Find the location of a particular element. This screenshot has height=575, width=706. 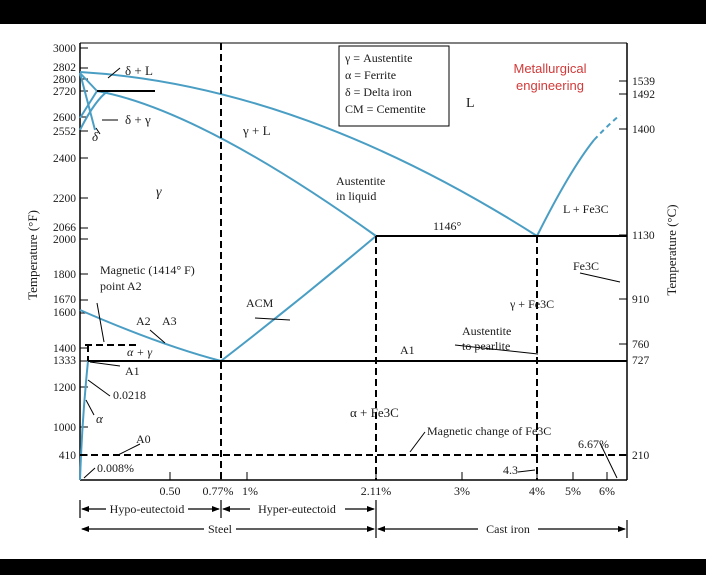

right-axis-title: Temperature (°C) is located at coordinates (671, 249).